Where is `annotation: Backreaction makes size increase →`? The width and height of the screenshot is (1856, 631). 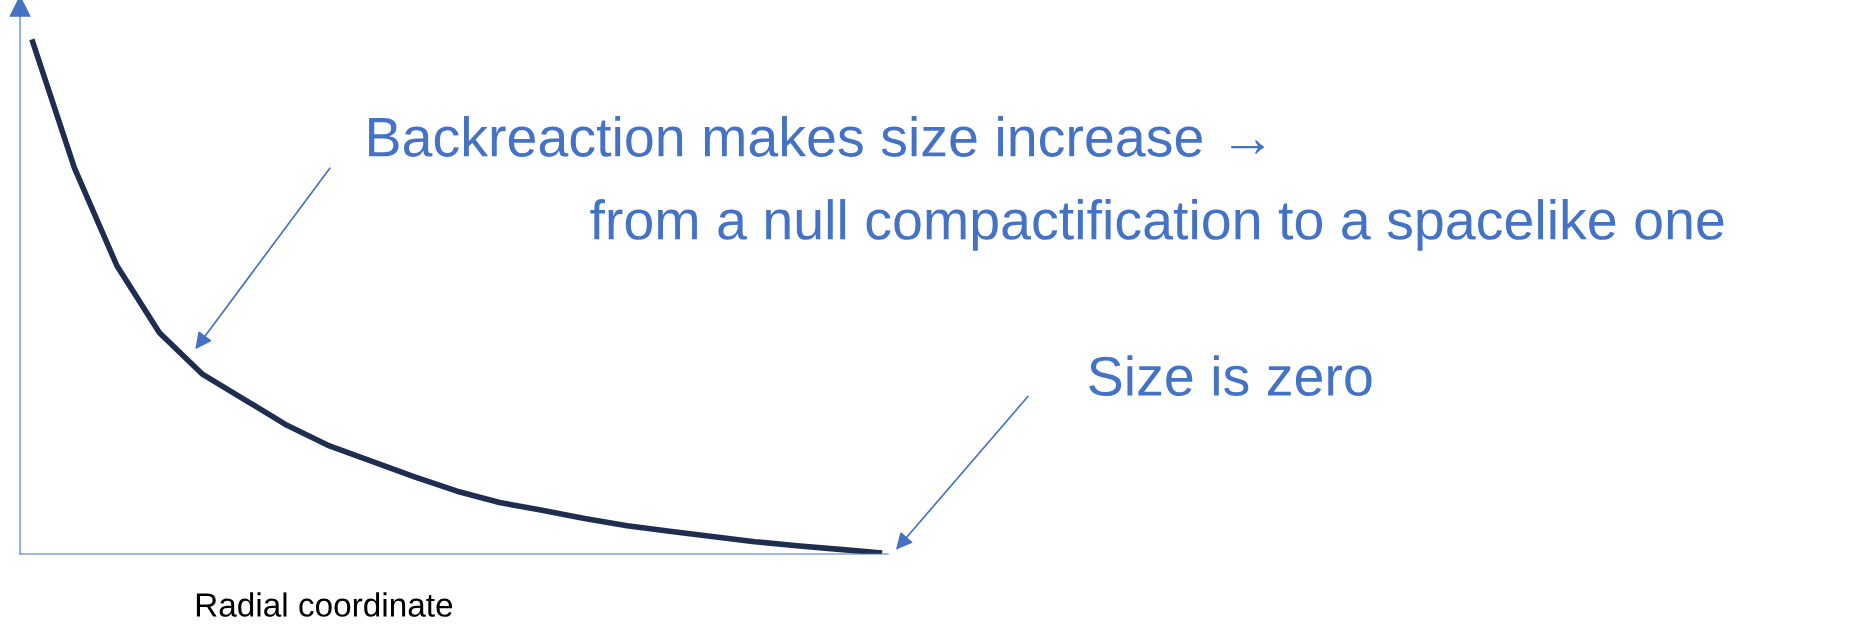 annotation: Backreaction makes size increase → is located at coordinates (817, 136).